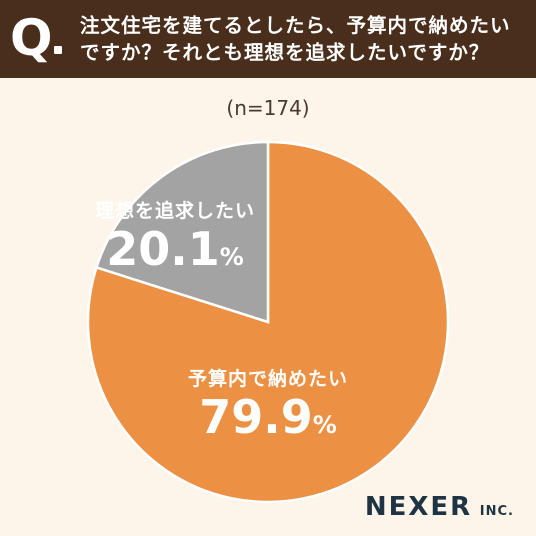  What do you see at coordinates (256, 417) in the screenshot?
I see `slice-value-budget: 79.9` at bounding box center [256, 417].